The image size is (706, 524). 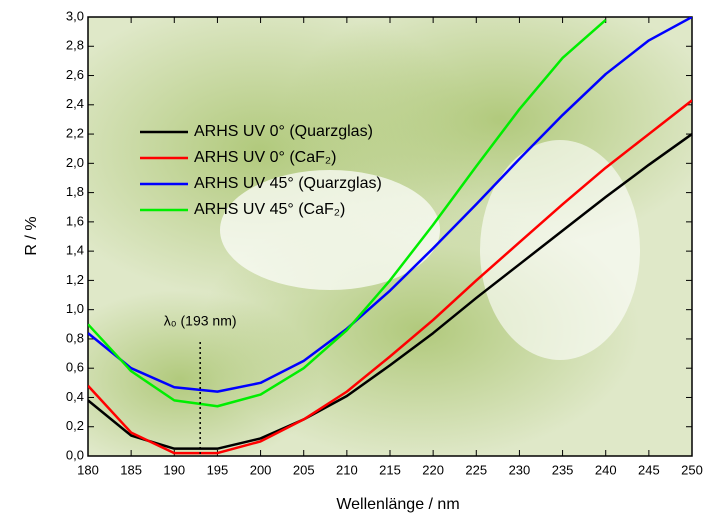 What do you see at coordinates (75, 308) in the screenshot?
I see `y-tick-label: 1,0` at bounding box center [75, 308].